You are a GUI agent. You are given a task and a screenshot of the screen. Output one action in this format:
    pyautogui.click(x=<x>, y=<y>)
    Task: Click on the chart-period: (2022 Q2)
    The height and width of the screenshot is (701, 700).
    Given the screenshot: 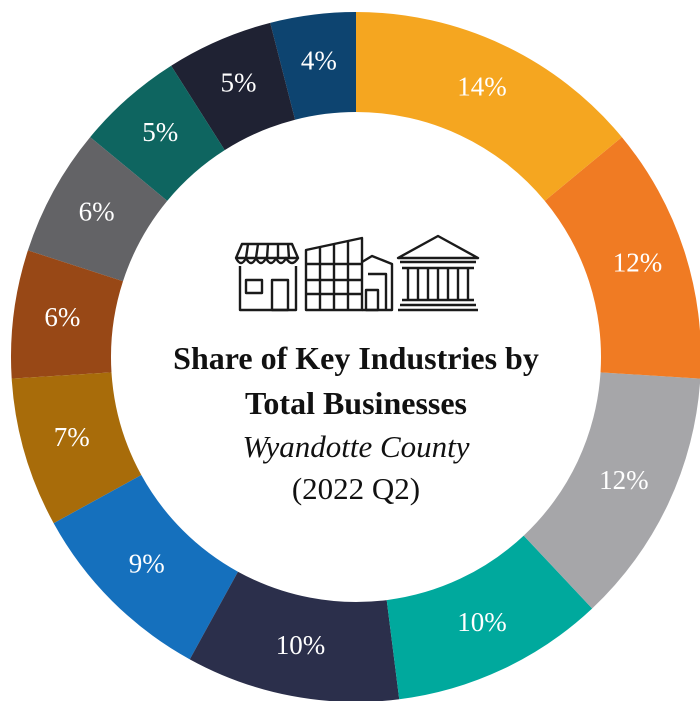 What is the action you would take?
    pyautogui.click(x=356, y=488)
    